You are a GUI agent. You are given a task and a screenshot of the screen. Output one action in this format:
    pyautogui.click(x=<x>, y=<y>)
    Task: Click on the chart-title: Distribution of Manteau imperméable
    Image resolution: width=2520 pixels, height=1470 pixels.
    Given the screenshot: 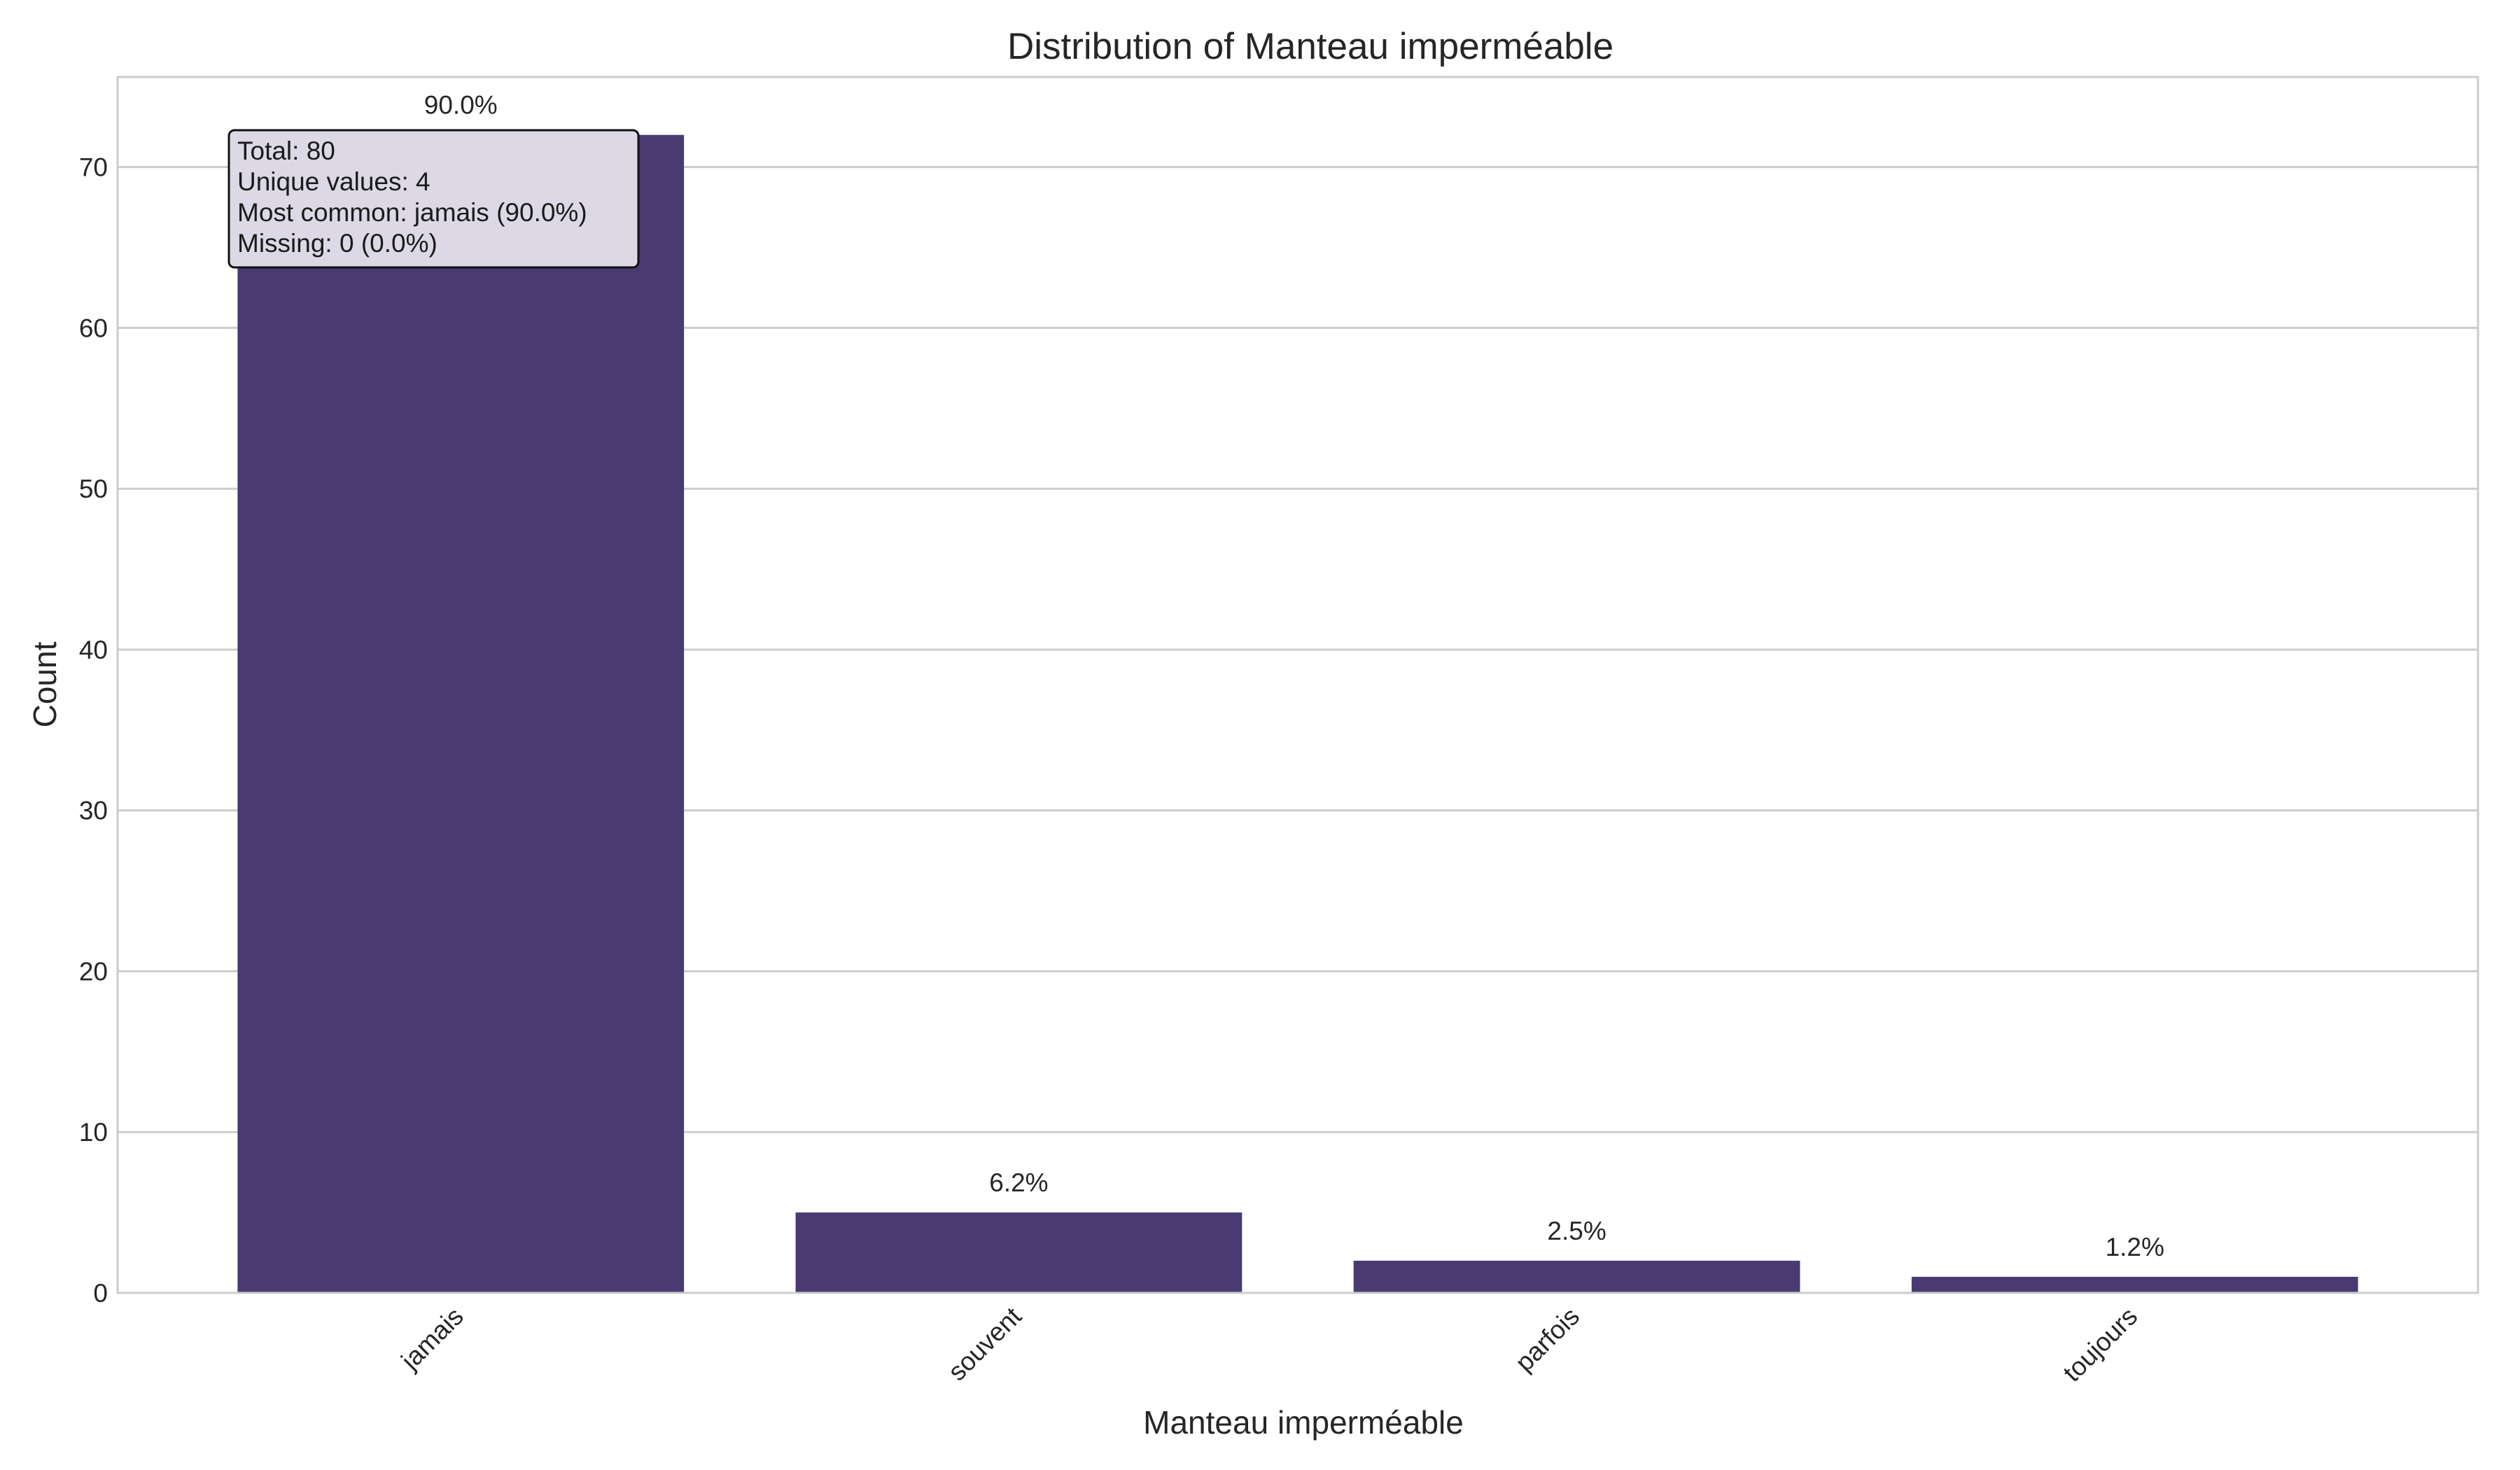 What is the action you would take?
    pyautogui.click(x=1310, y=46)
    